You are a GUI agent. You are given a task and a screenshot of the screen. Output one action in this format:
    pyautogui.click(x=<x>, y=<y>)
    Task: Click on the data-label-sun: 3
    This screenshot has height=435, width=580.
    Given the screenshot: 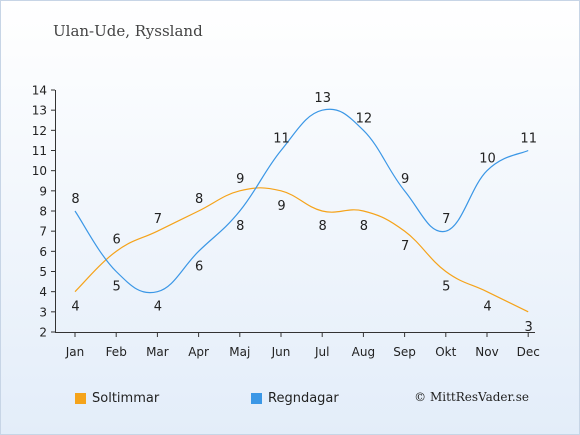 What is the action you would take?
    pyautogui.click(x=529, y=327)
    